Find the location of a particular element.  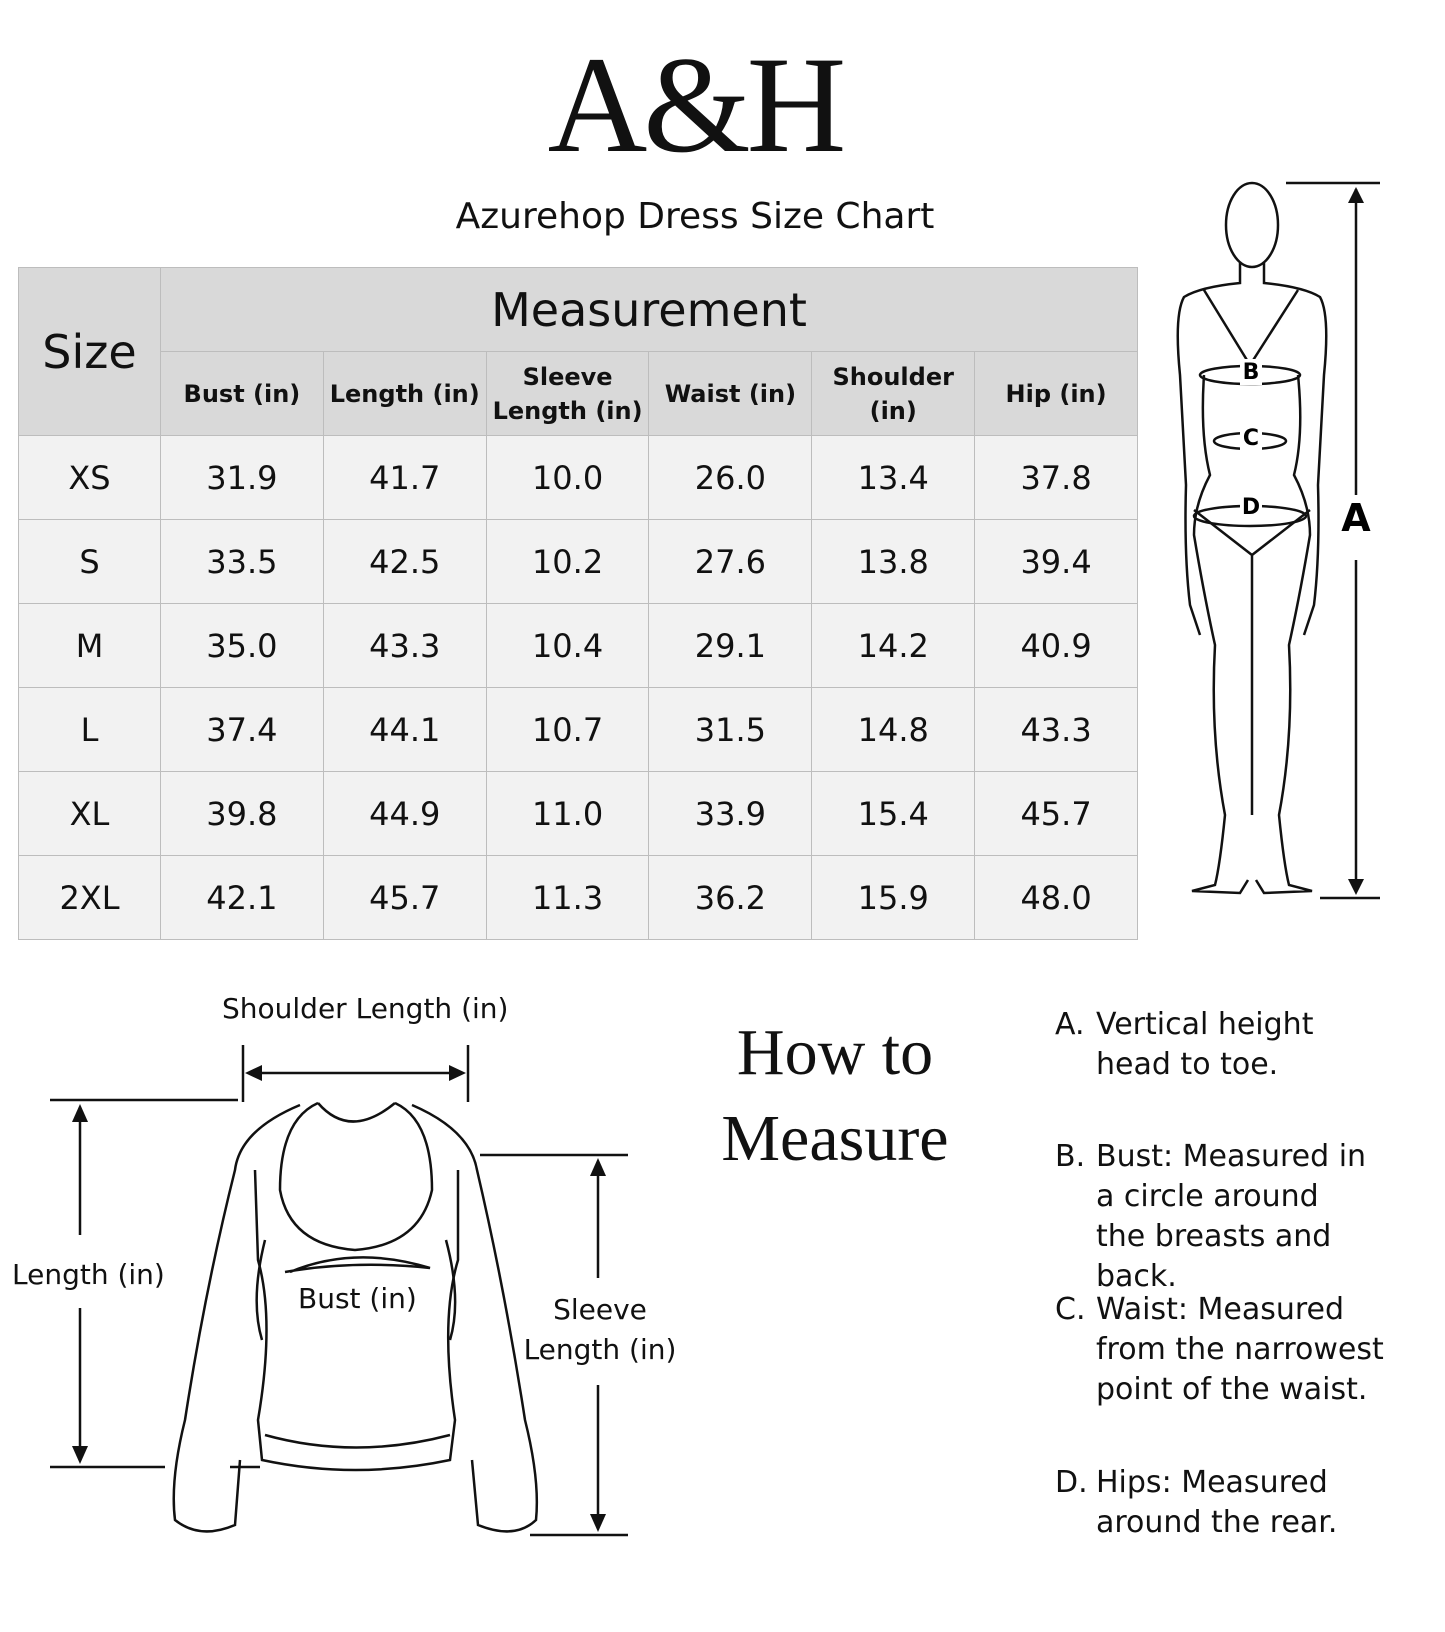

measurement-cell: 37.8 is located at coordinates (1056, 477).